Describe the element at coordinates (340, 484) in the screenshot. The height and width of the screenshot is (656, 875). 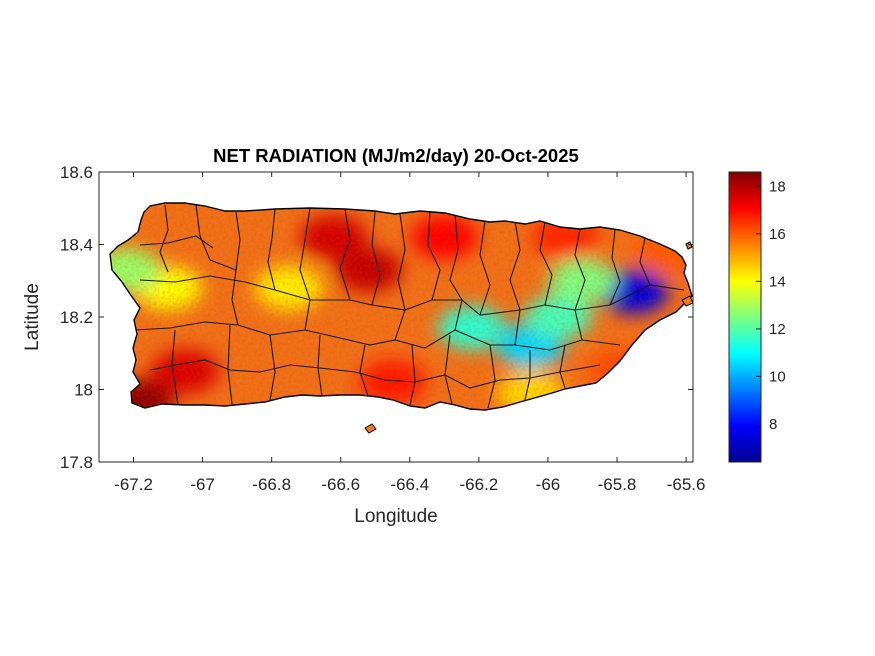
I see `x-tick-label: -66.6` at that location.